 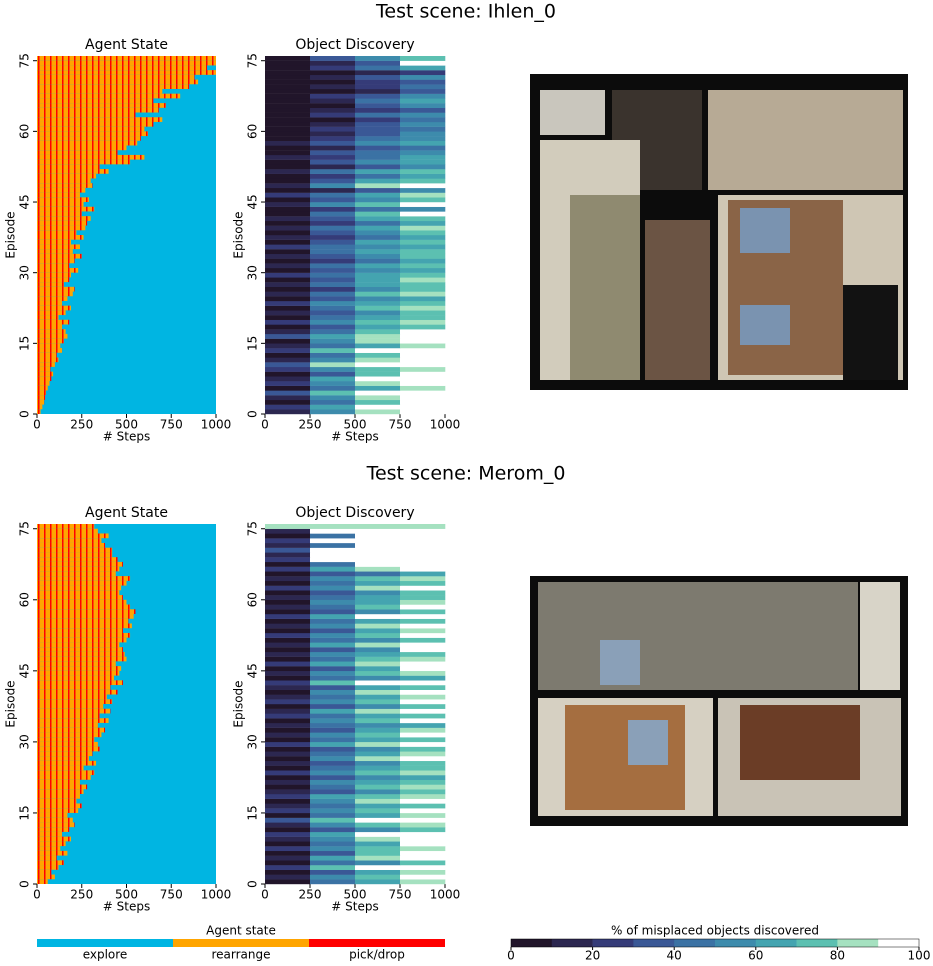 What do you see at coordinates (37, 425) in the screenshot?
I see `x-tick-label: 0` at bounding box center [37, 425].